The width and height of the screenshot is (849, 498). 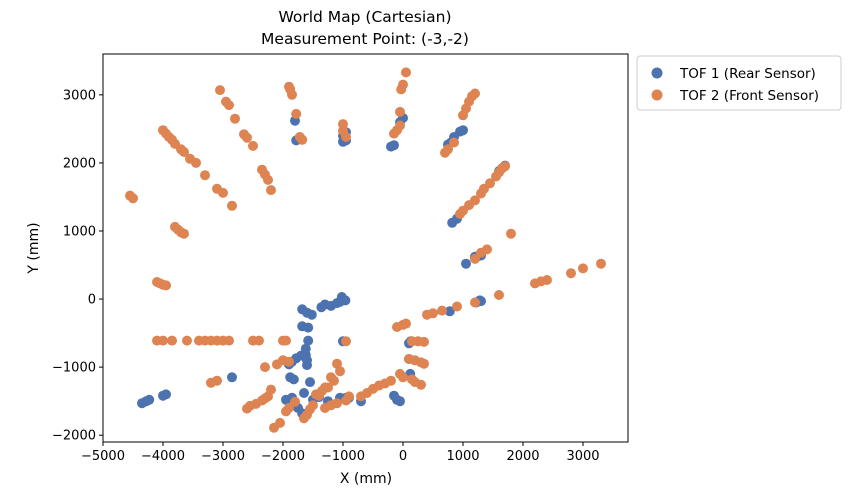 What do you see at coordinates (462, 456) in the screenshot?
I see `x-tick-label: 1000` at bounding box center [462, 456].